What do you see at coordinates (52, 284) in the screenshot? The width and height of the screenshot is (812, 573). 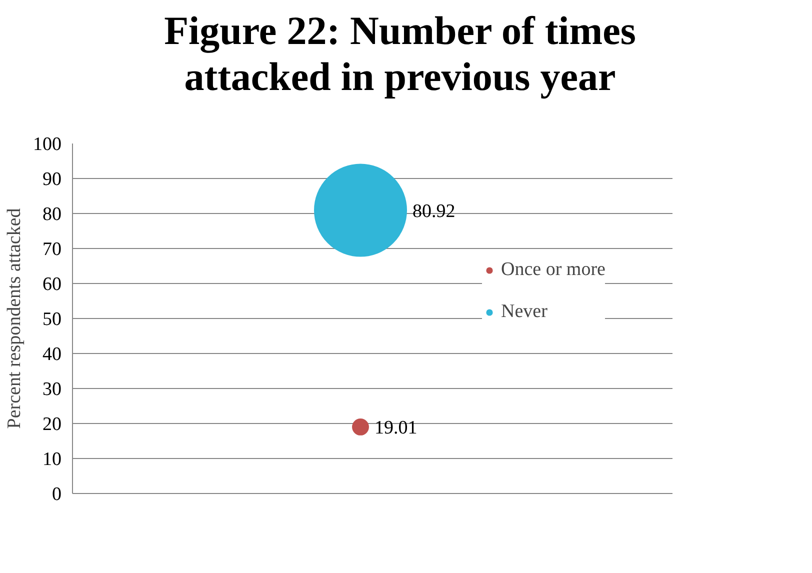 I see `y-tick-label: 60` at bounding box center [52, 284].